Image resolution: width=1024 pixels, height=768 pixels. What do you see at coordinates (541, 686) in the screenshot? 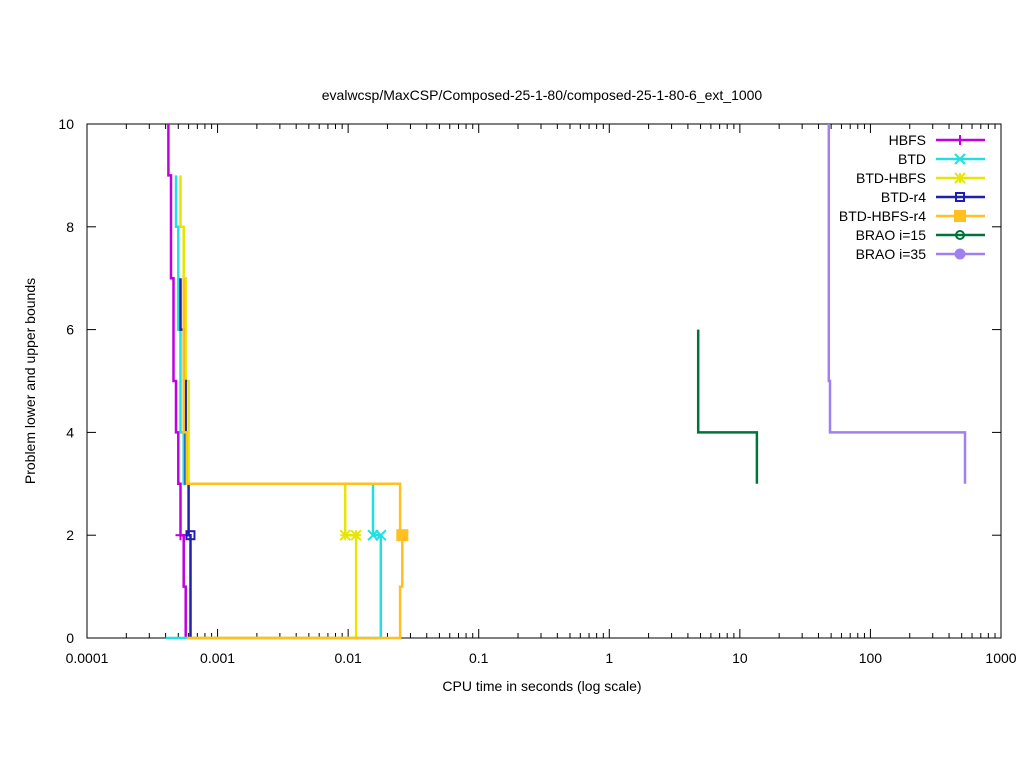
I see `x-axis-label: CPU time in seconds (log scale)` at bounding box center [541, 686].